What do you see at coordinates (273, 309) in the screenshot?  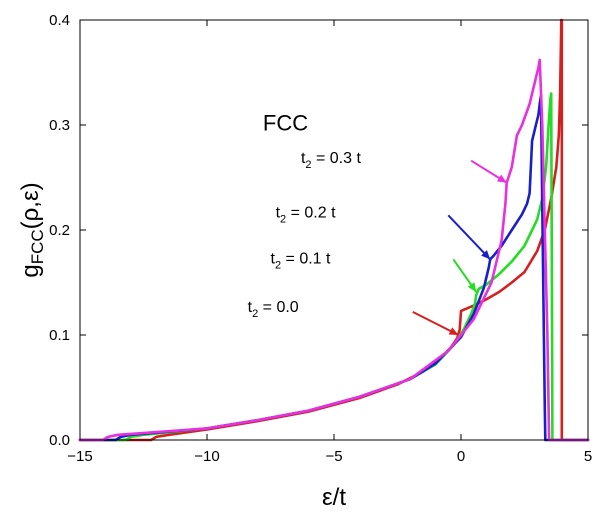 I see `series-annotation-0: t2 = 0.0` at bounding box center [273, 309].